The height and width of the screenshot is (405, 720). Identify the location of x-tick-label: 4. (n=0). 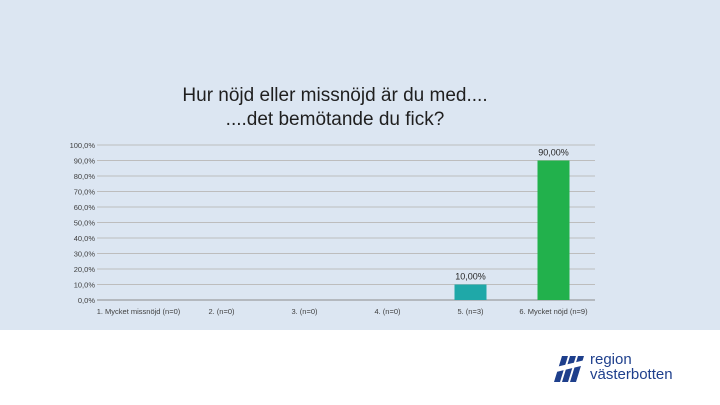
(387, 311).